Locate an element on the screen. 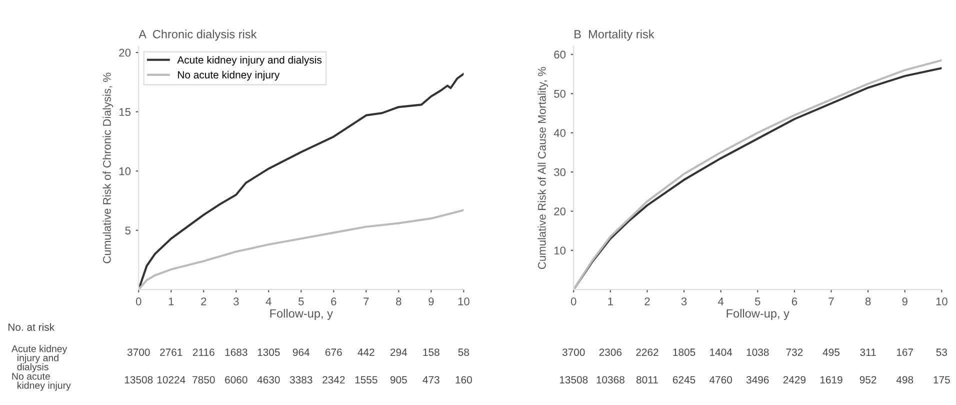  y-axis-title: Cumulative Risk of Chronic Dialysis, % is located at coordinates (108, 168).